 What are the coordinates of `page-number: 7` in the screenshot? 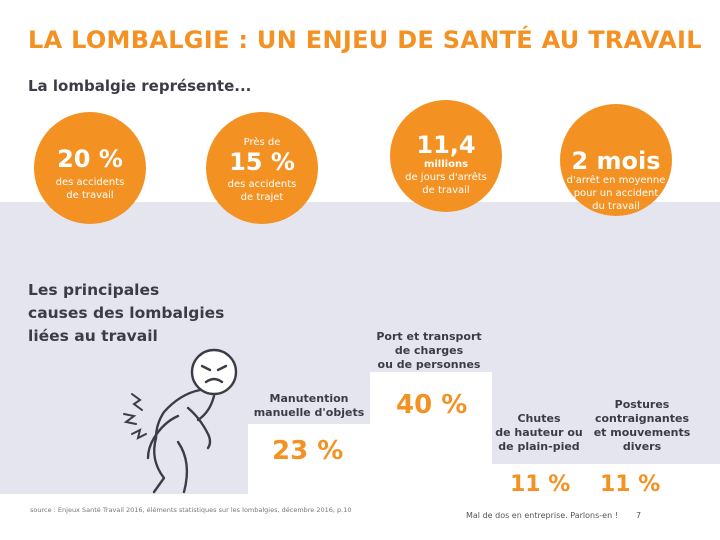 It's located at (639, 515).